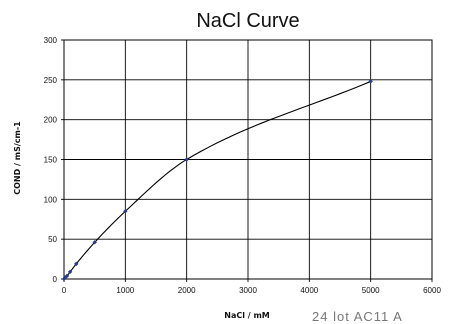 Image resolution: width=451 pixels, height=324 pixels. What do you see at coordinates (51, 120) in the screenshot?
I see `y-tick-label: 200` at bounding box center [51, 120].